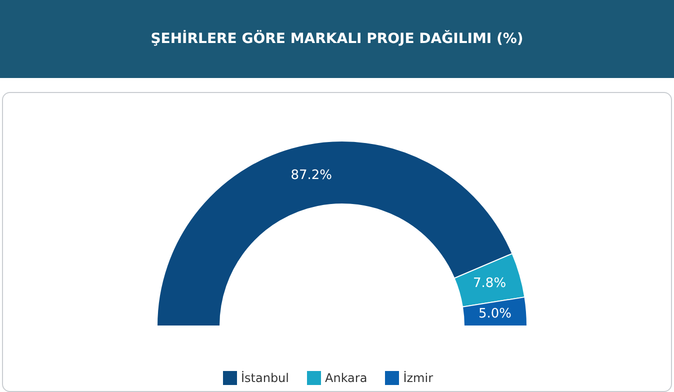 Image resolution: width=674 pixels, height=392 pixels. I want to click on legend-label: İstanbul, so click(264, 378).